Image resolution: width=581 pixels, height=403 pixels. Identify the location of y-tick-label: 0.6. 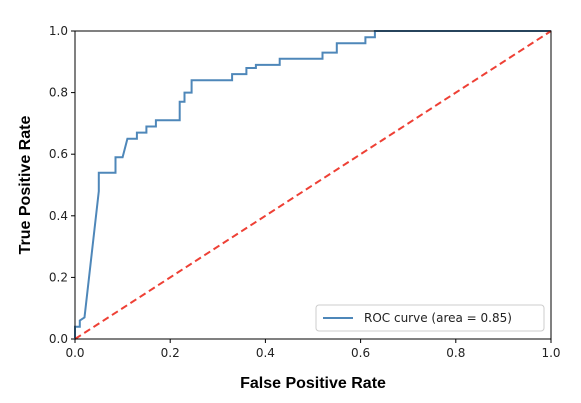
(58, 154).